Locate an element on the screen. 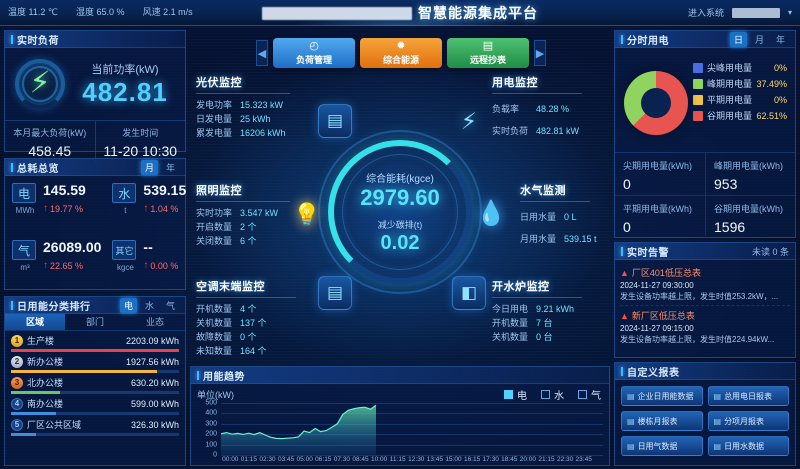 The width and height of the screenshot is (800, 469). report-button-daily-water: ▤ 日用水数据 is located at coordinates (748, 446).